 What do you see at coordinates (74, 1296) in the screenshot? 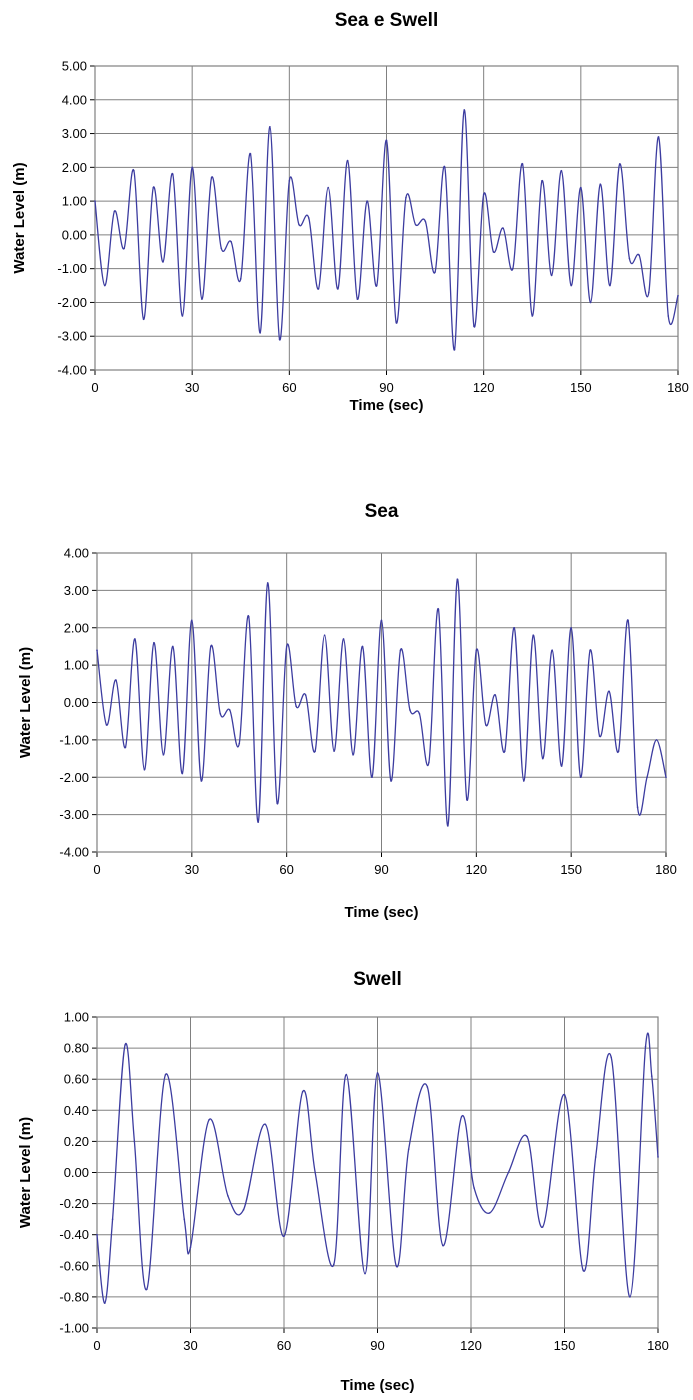
I see `y-tick-label: -0.80` at bounding box center [74, 1296].